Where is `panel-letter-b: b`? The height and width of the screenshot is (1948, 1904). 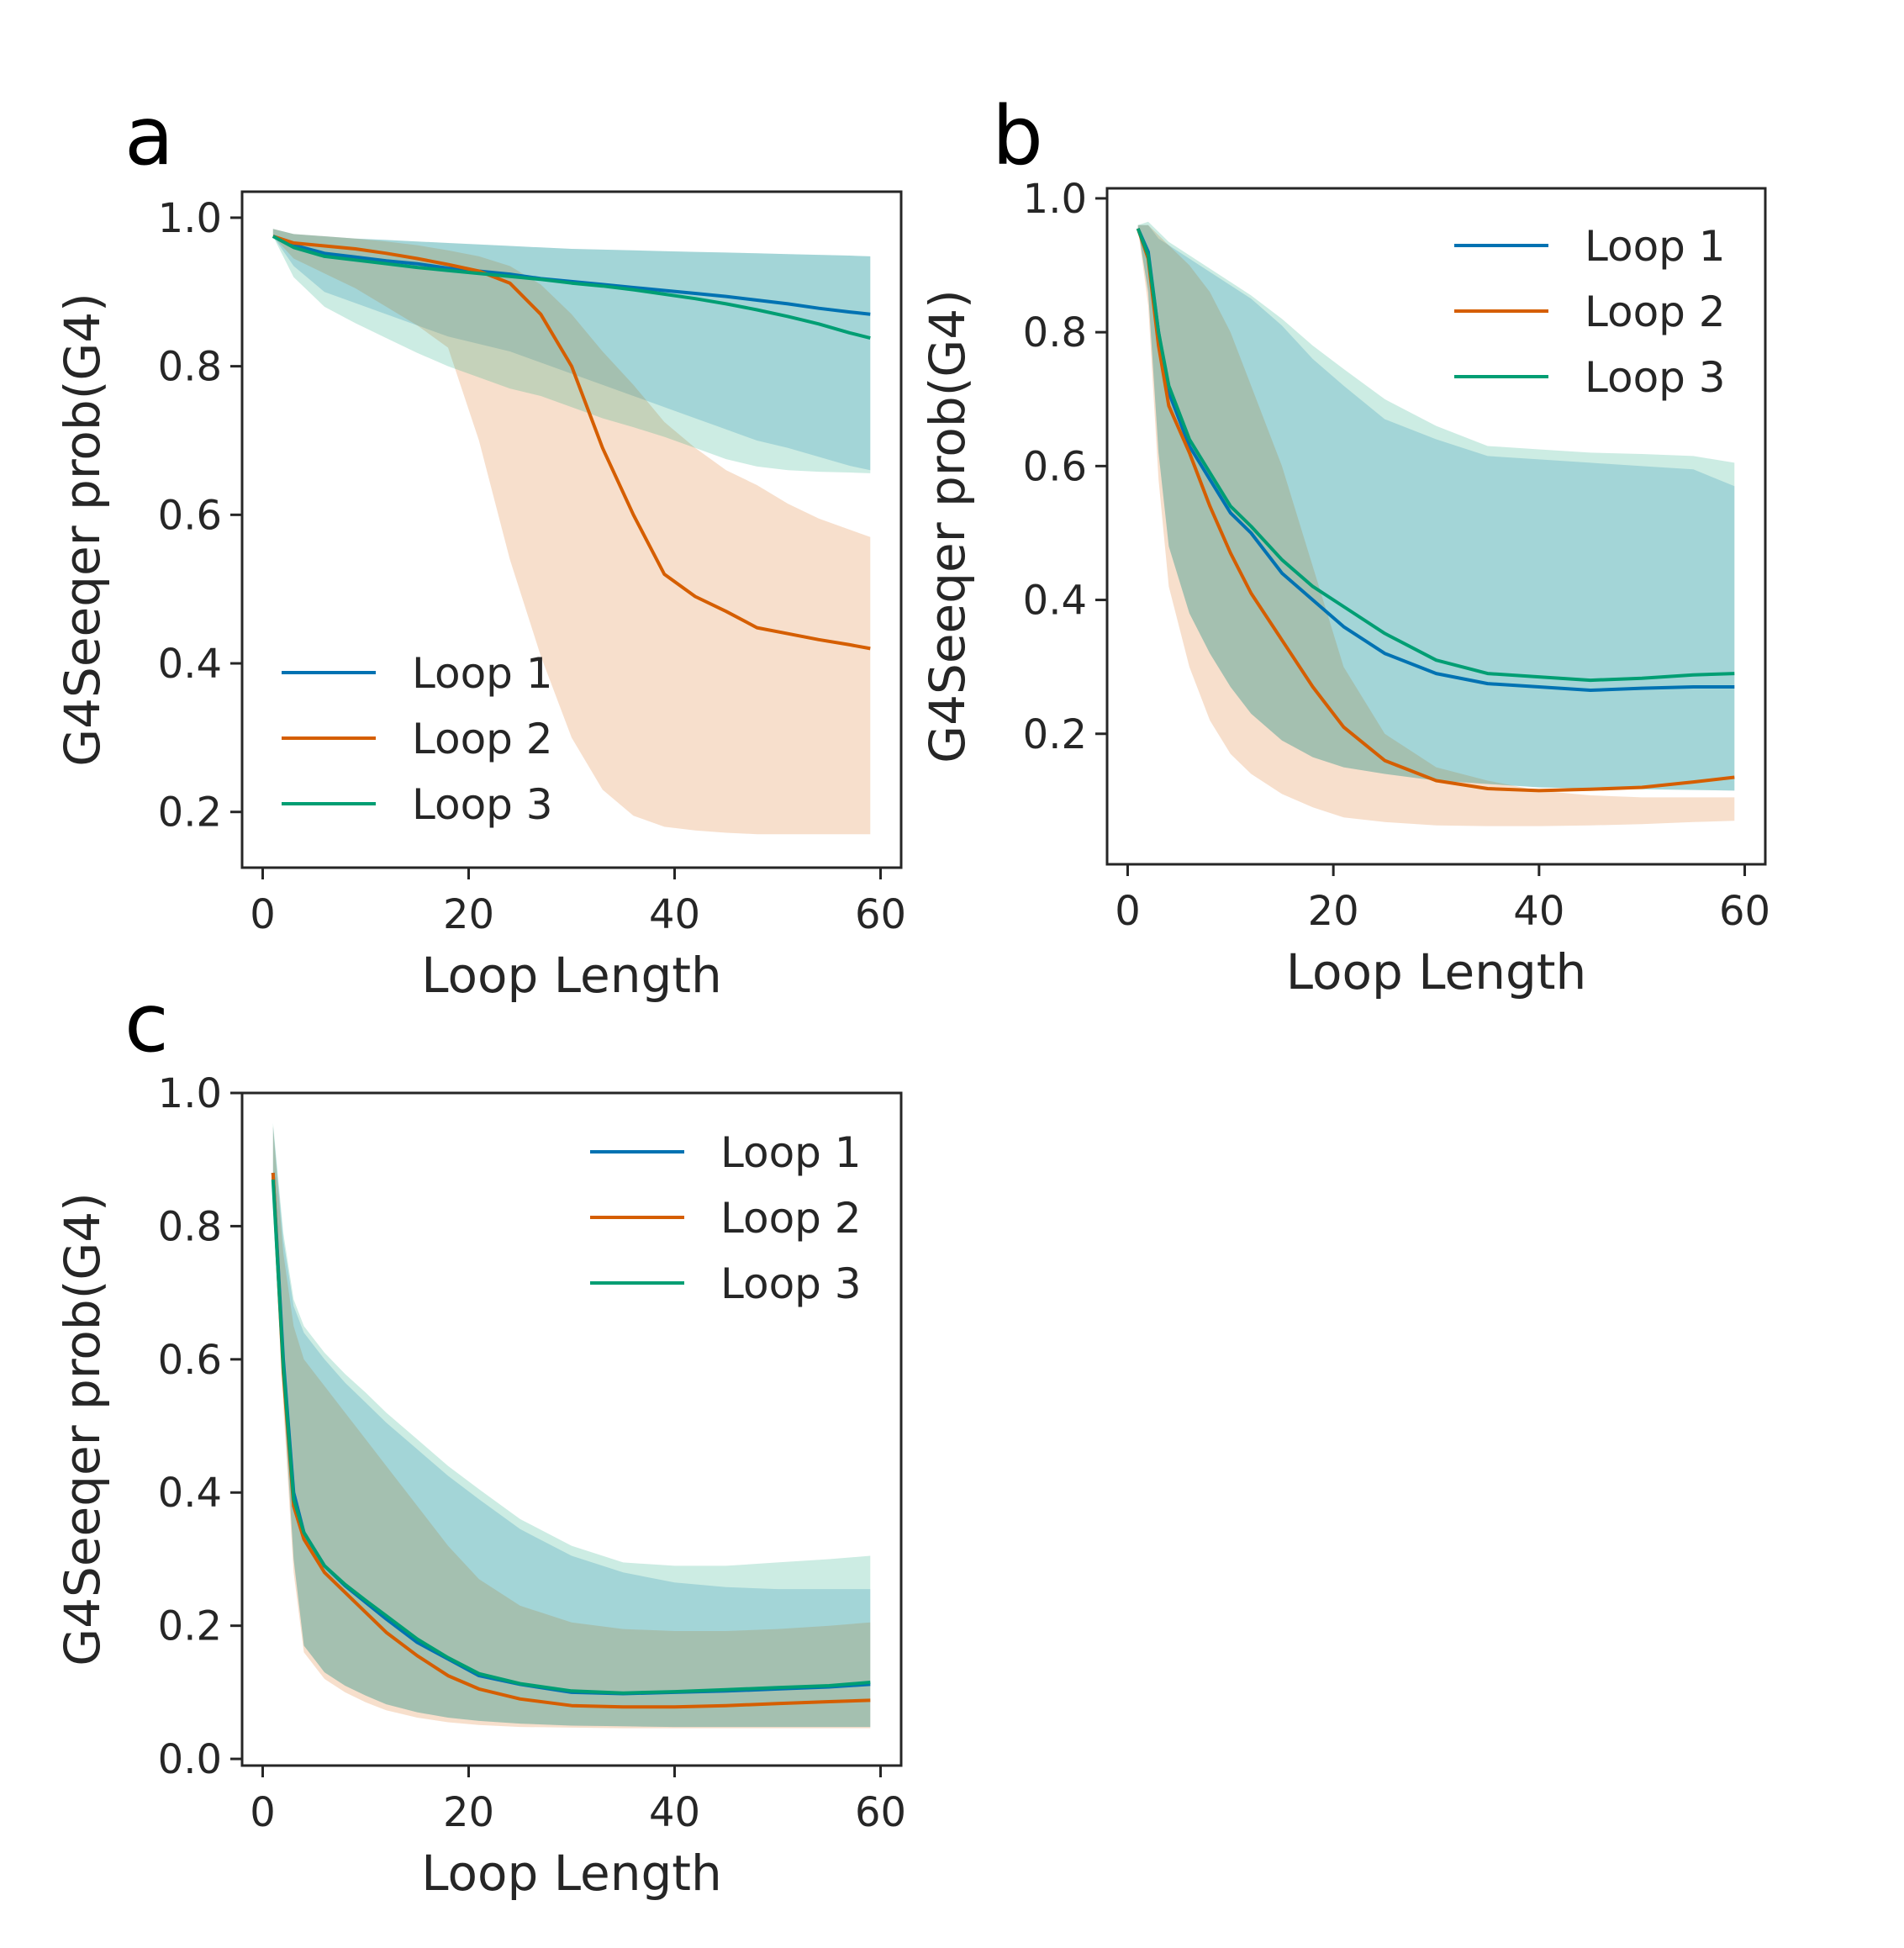 panel-letter-b: b is located at coordinates (1017, 136).